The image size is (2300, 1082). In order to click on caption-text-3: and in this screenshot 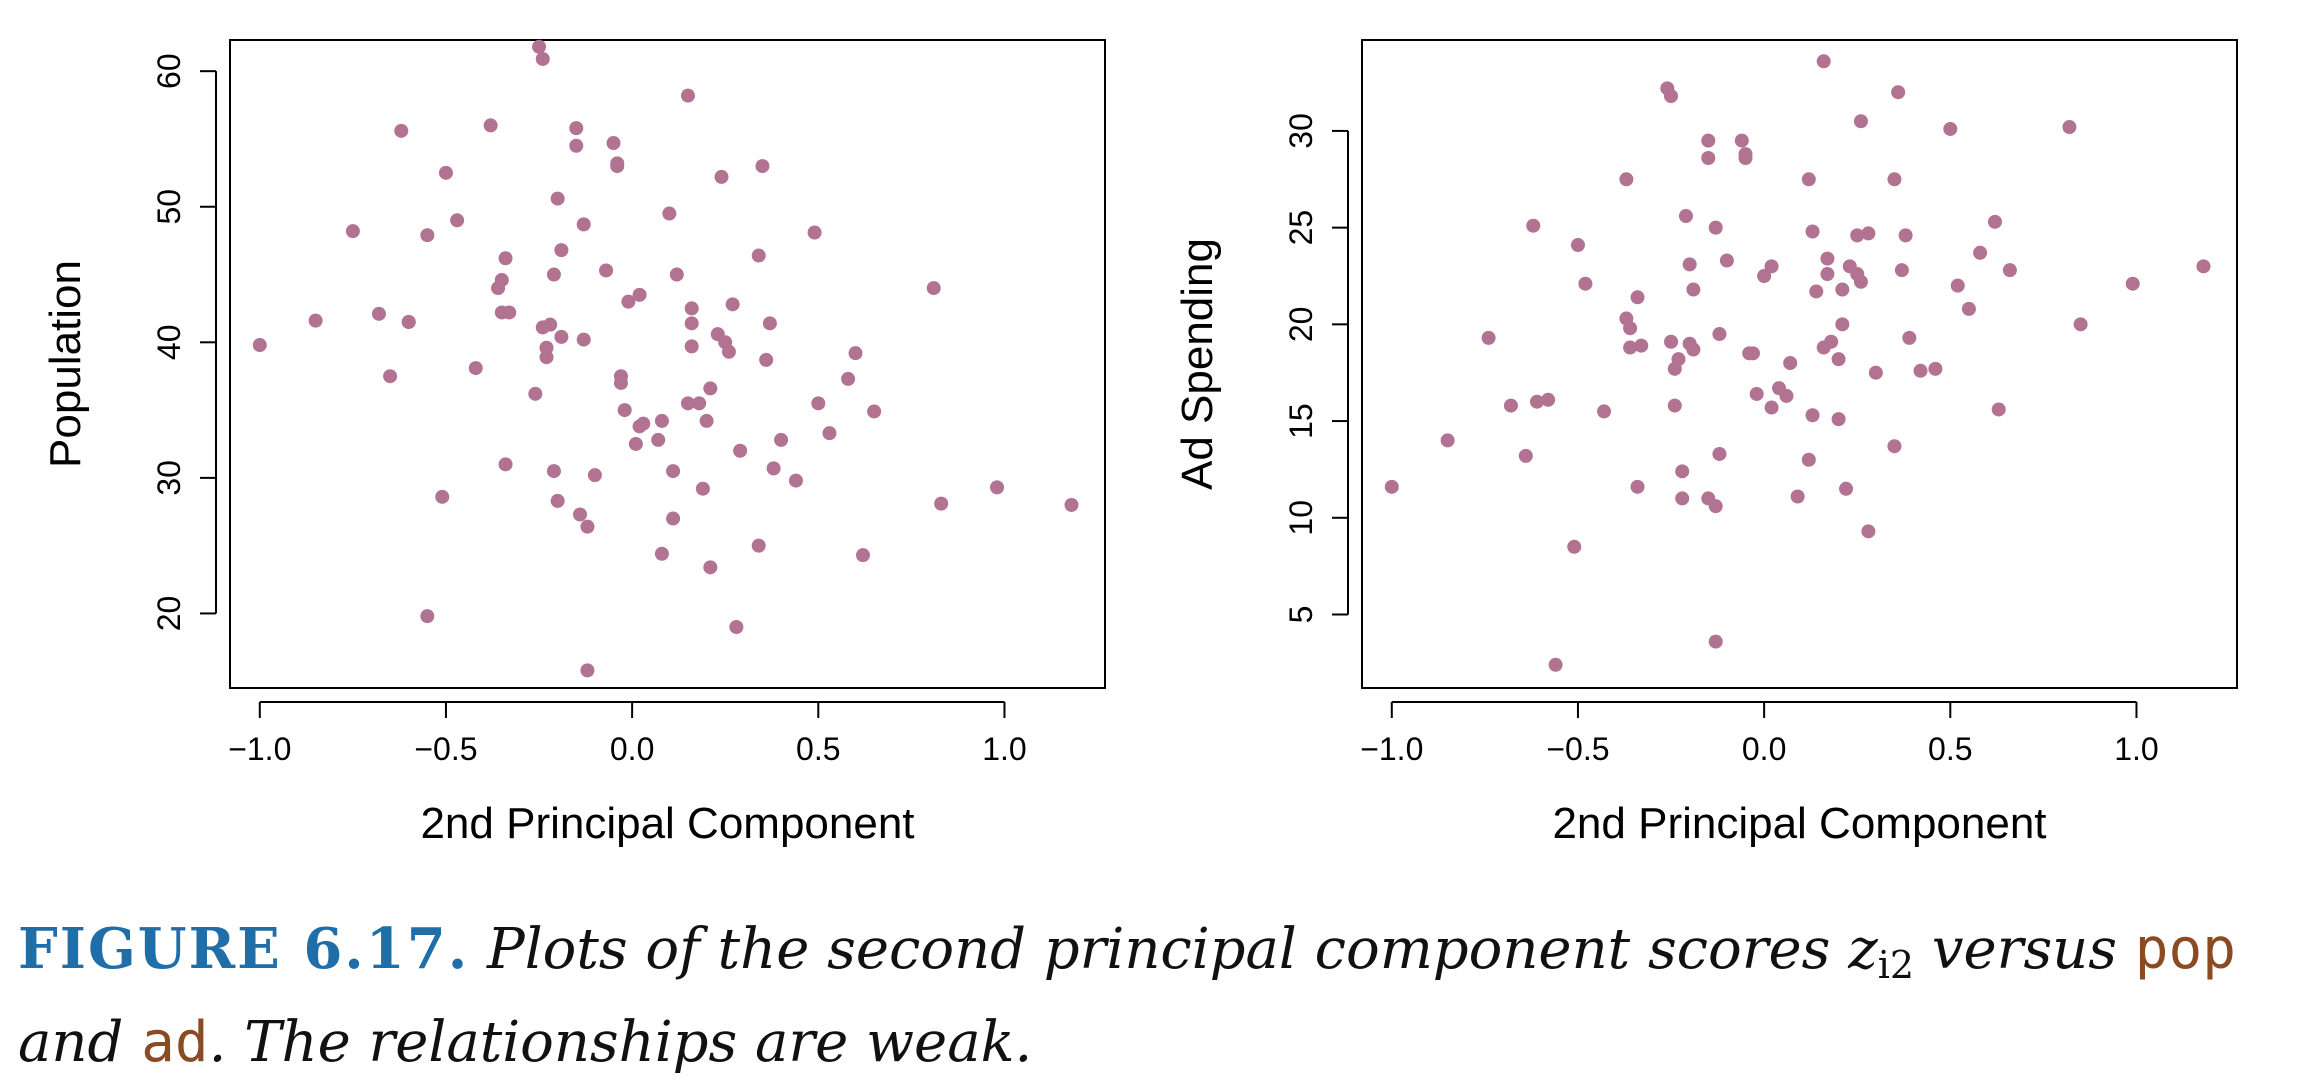, I will do `click(71, 1042)`.